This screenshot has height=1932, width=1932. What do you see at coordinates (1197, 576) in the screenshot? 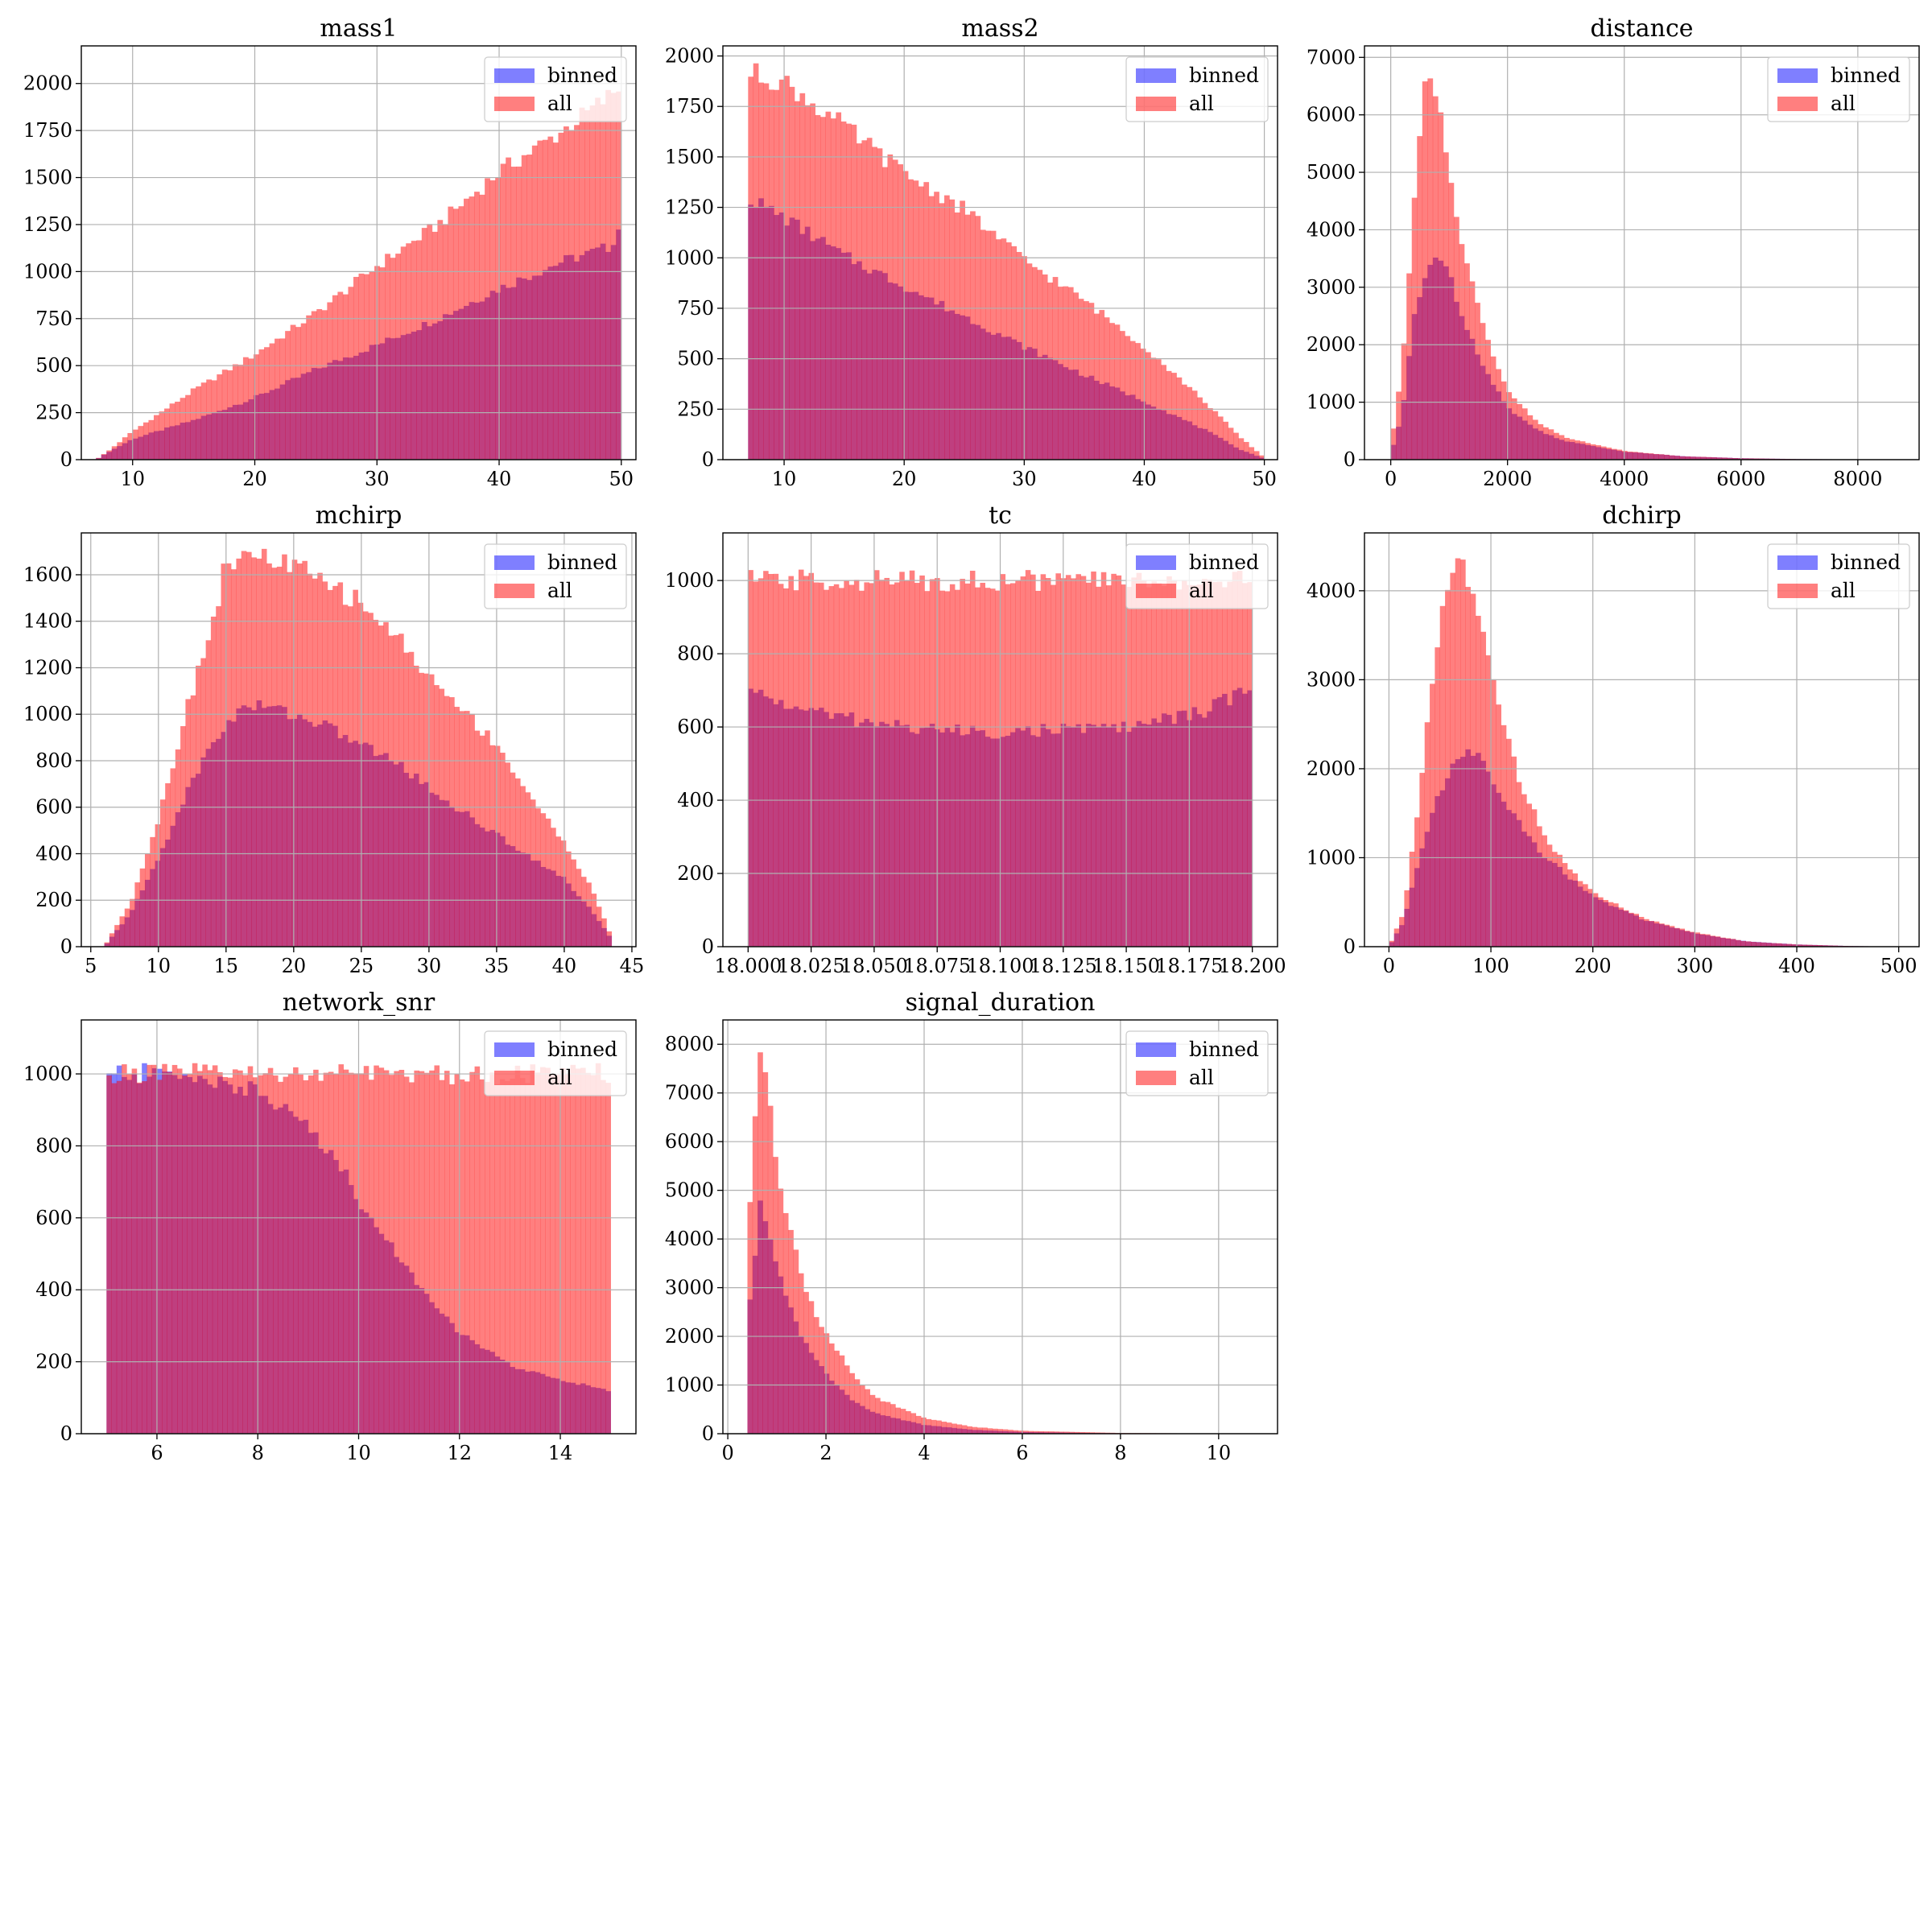
I see `legend: binned all` at bounding box center [1197, 576].